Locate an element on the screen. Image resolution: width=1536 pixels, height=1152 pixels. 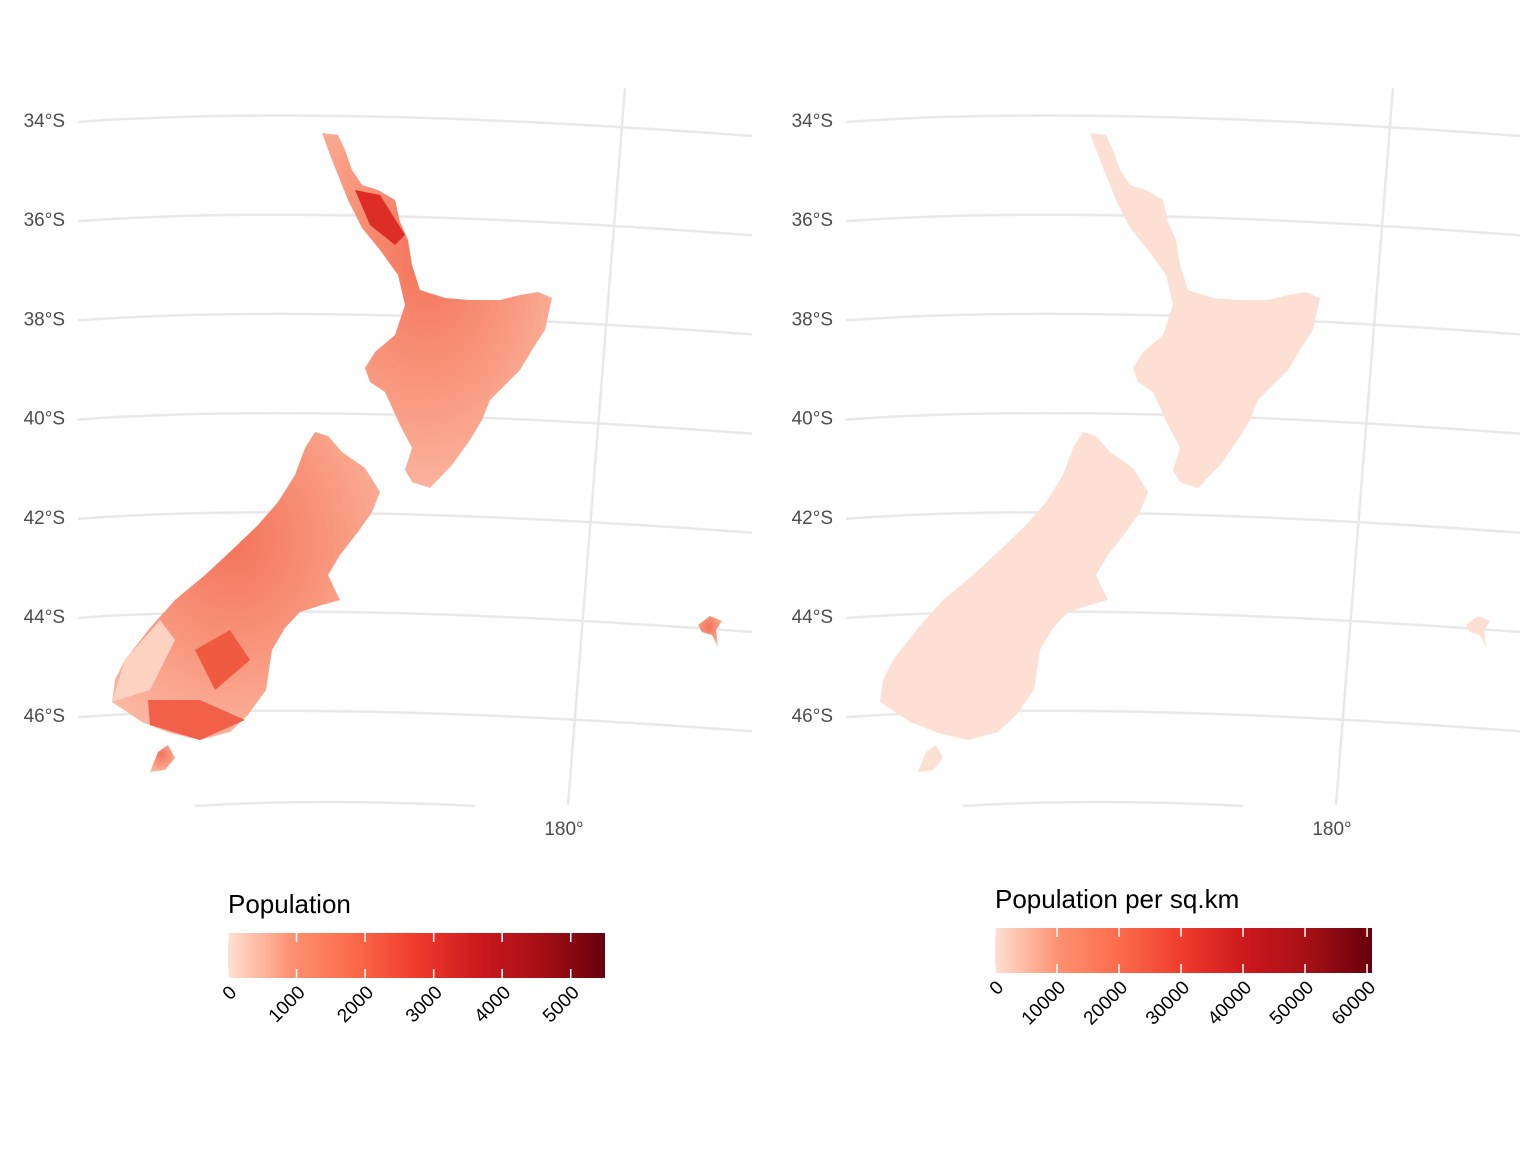
legend-tick-label: 3000 is located at coordinates (424, 1004).